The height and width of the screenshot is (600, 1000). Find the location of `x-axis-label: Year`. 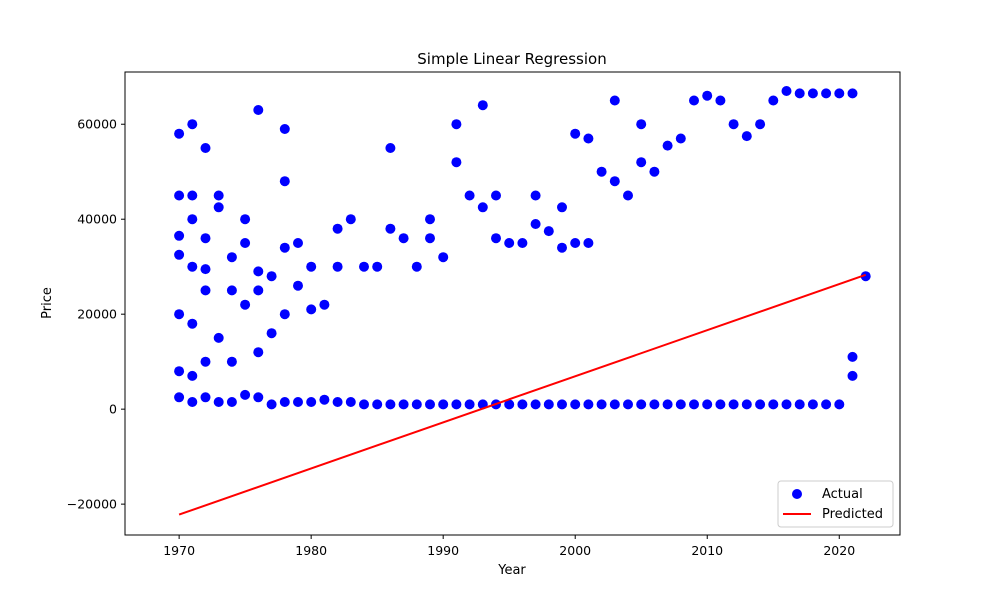

x-axis-label: Year is located at coordinates (511, 570).